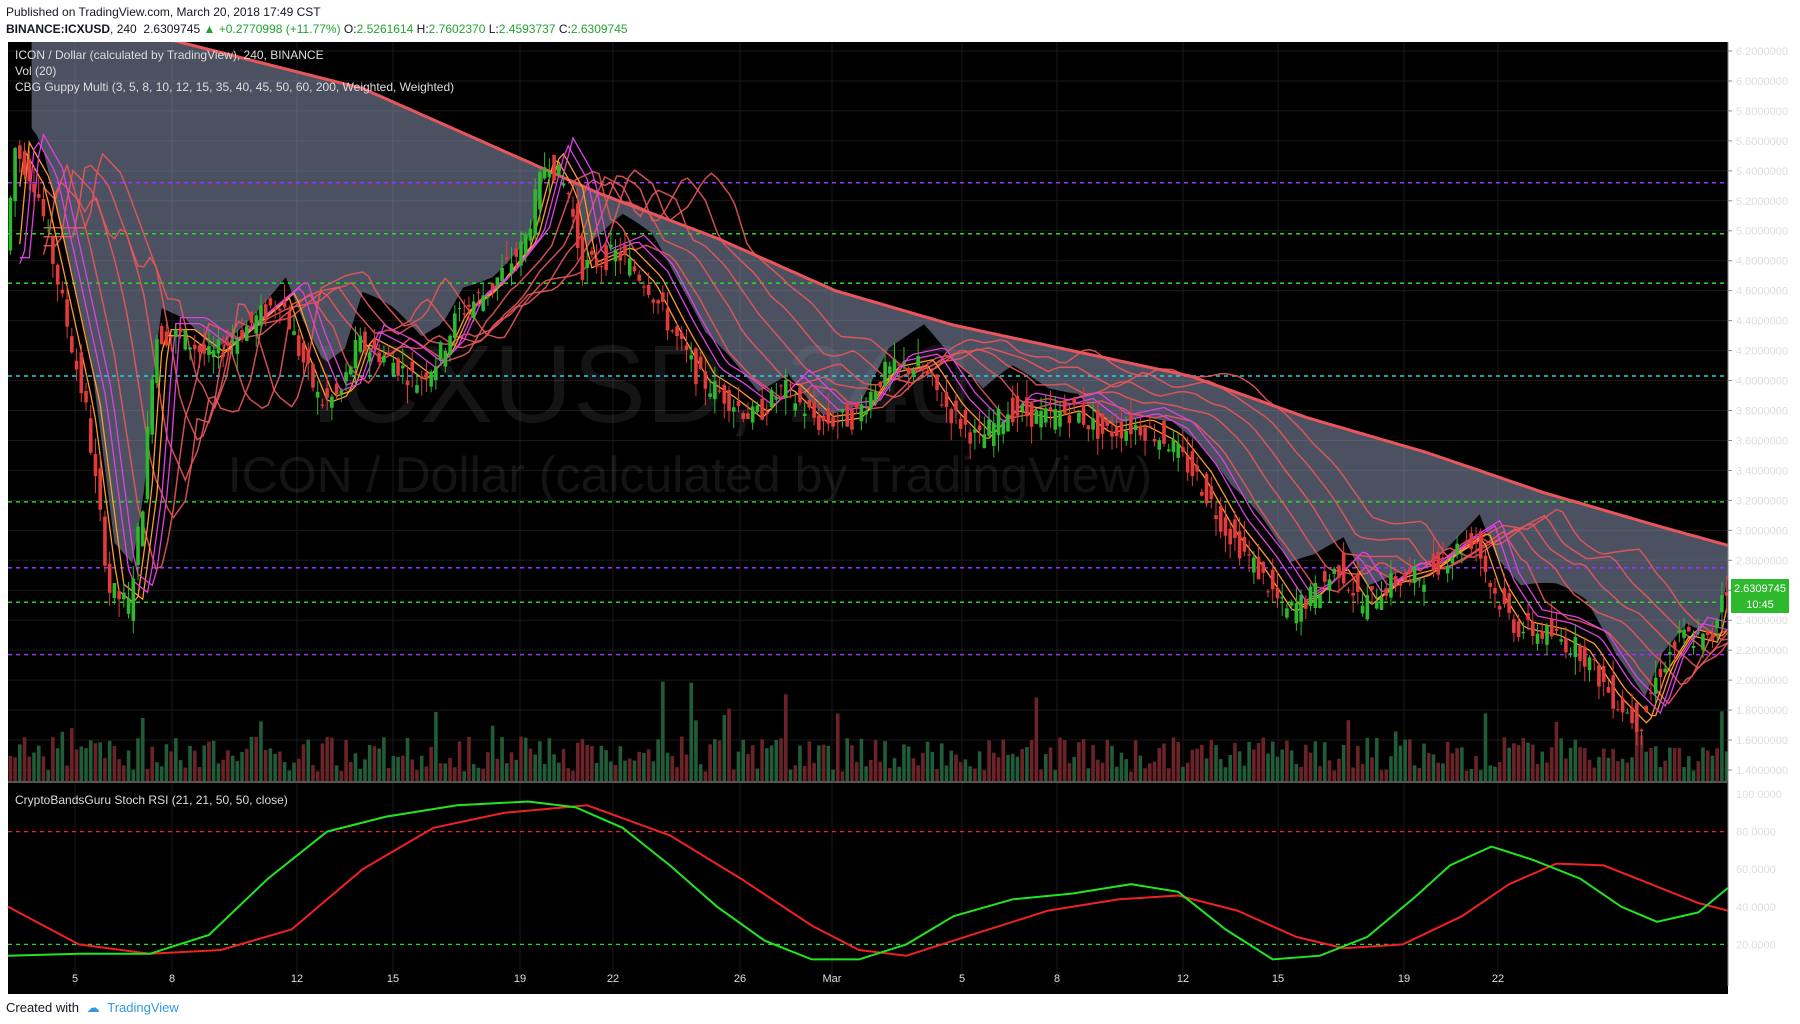 This screenshot has height=1024, width=1800. I want to click on stoch-axis-label: 80.0000, so click(1756, 833).